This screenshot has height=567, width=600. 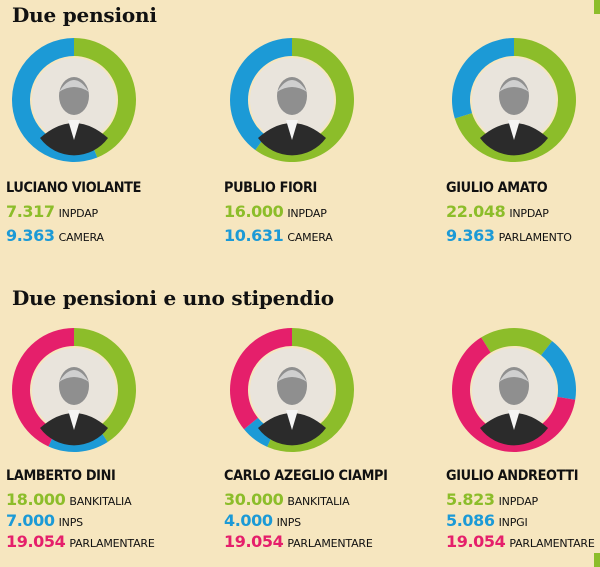 What do you see at coordinates (597, 7) in the screenshot?
I see `edge-strip-top` at bounding box center [597, 7].